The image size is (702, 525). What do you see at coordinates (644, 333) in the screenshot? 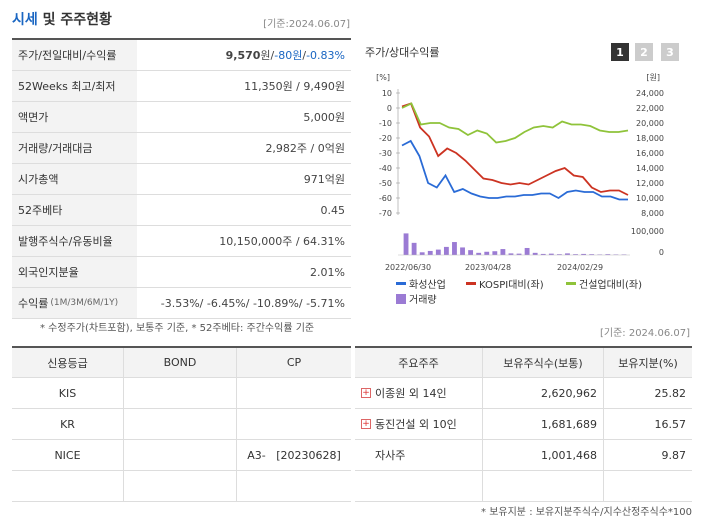
I see `reference-date-2: [기준: 2024.06.07]` at bounding box center [644, 333].